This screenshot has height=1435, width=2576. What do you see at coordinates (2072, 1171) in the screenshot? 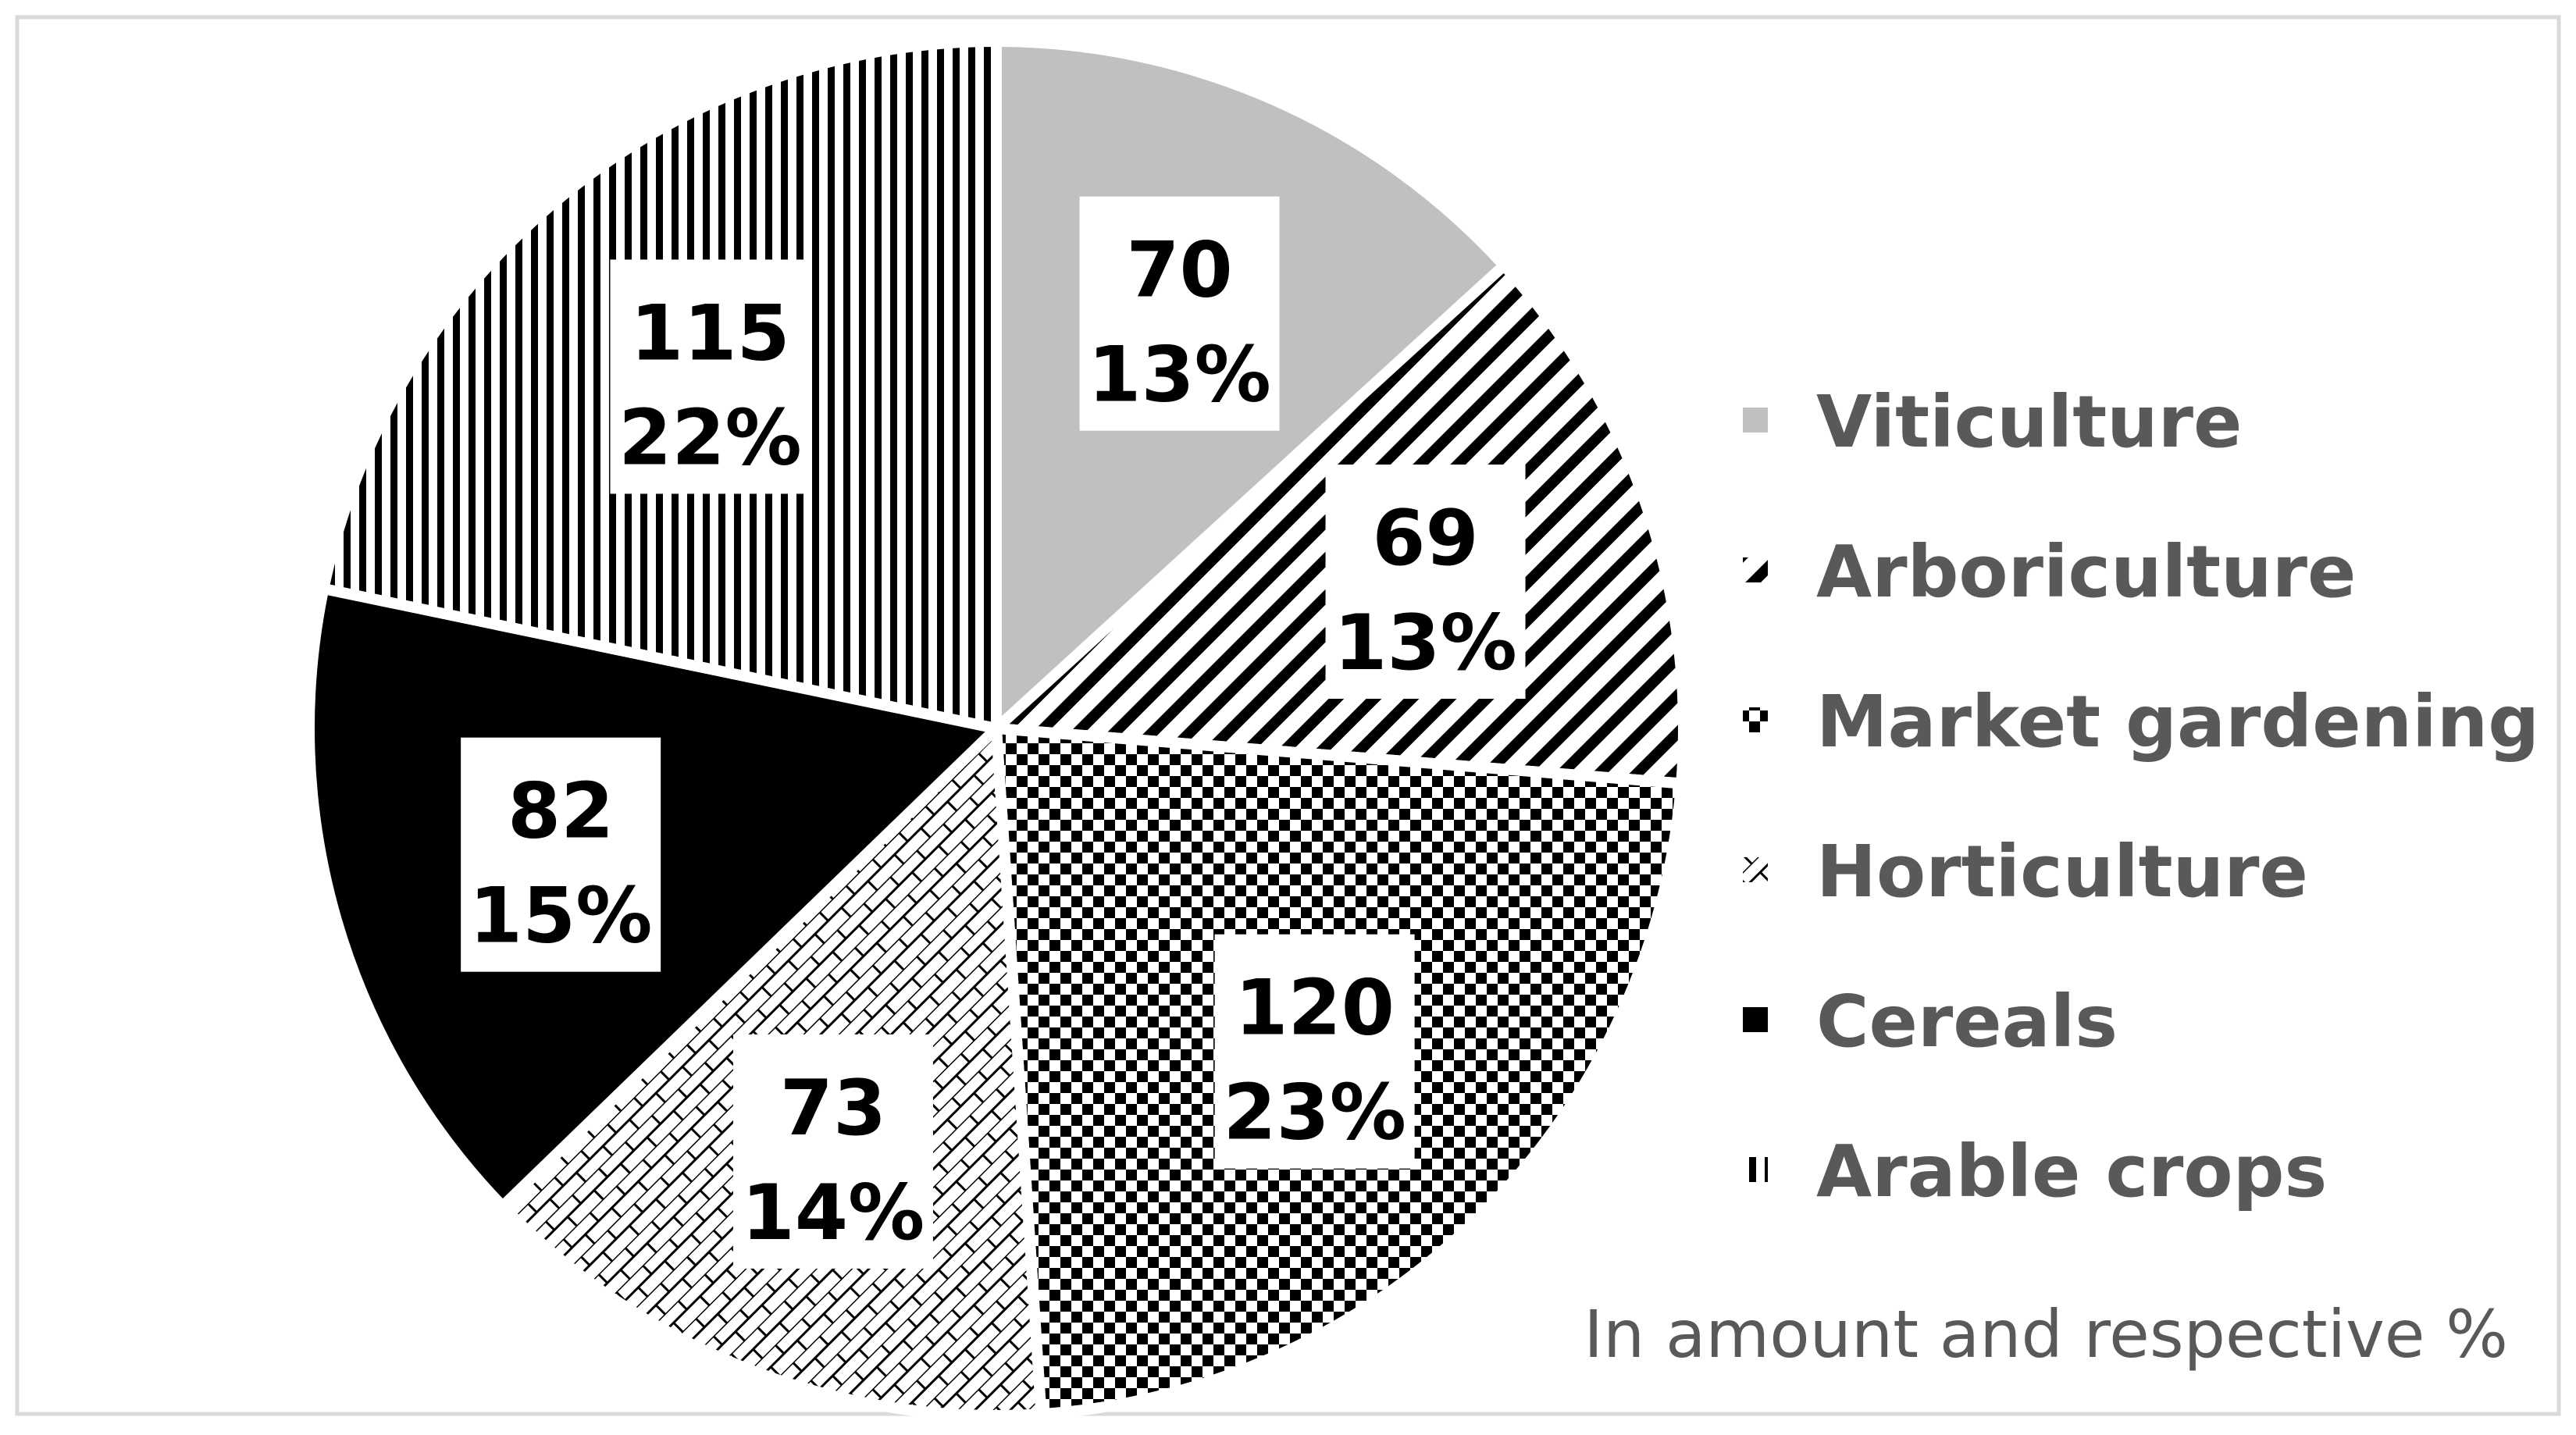
I see `legend-label: Arable crops` at bounding box center [2072, 1171].